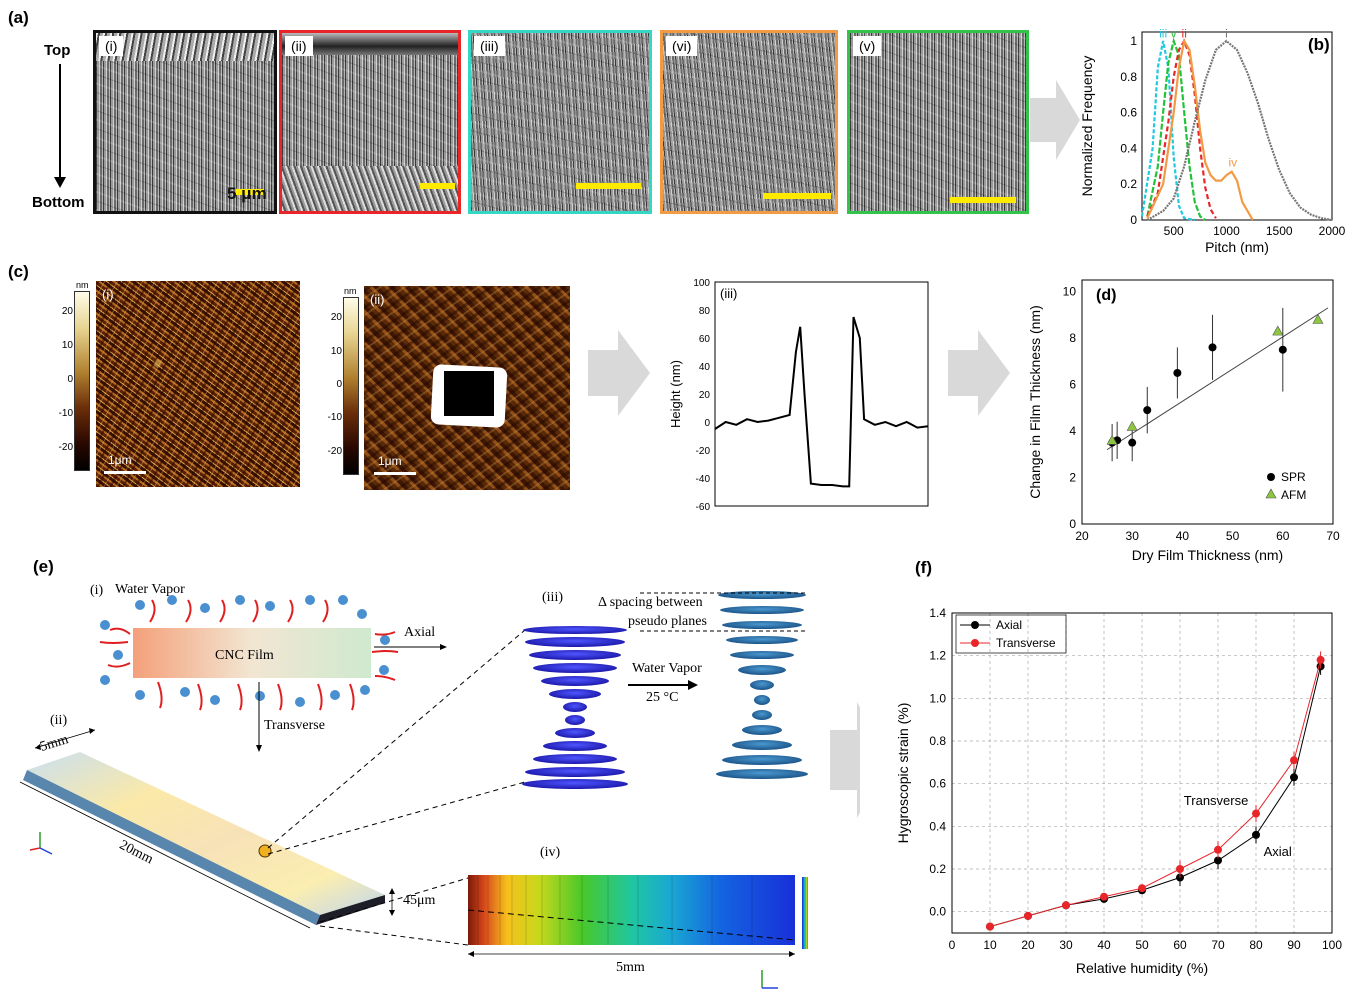 Image resolution: width=1348 pixels, height=992 pixels. I want to click on x-axis-label: Dry Film Thickness (nm), so click(1207, 555).